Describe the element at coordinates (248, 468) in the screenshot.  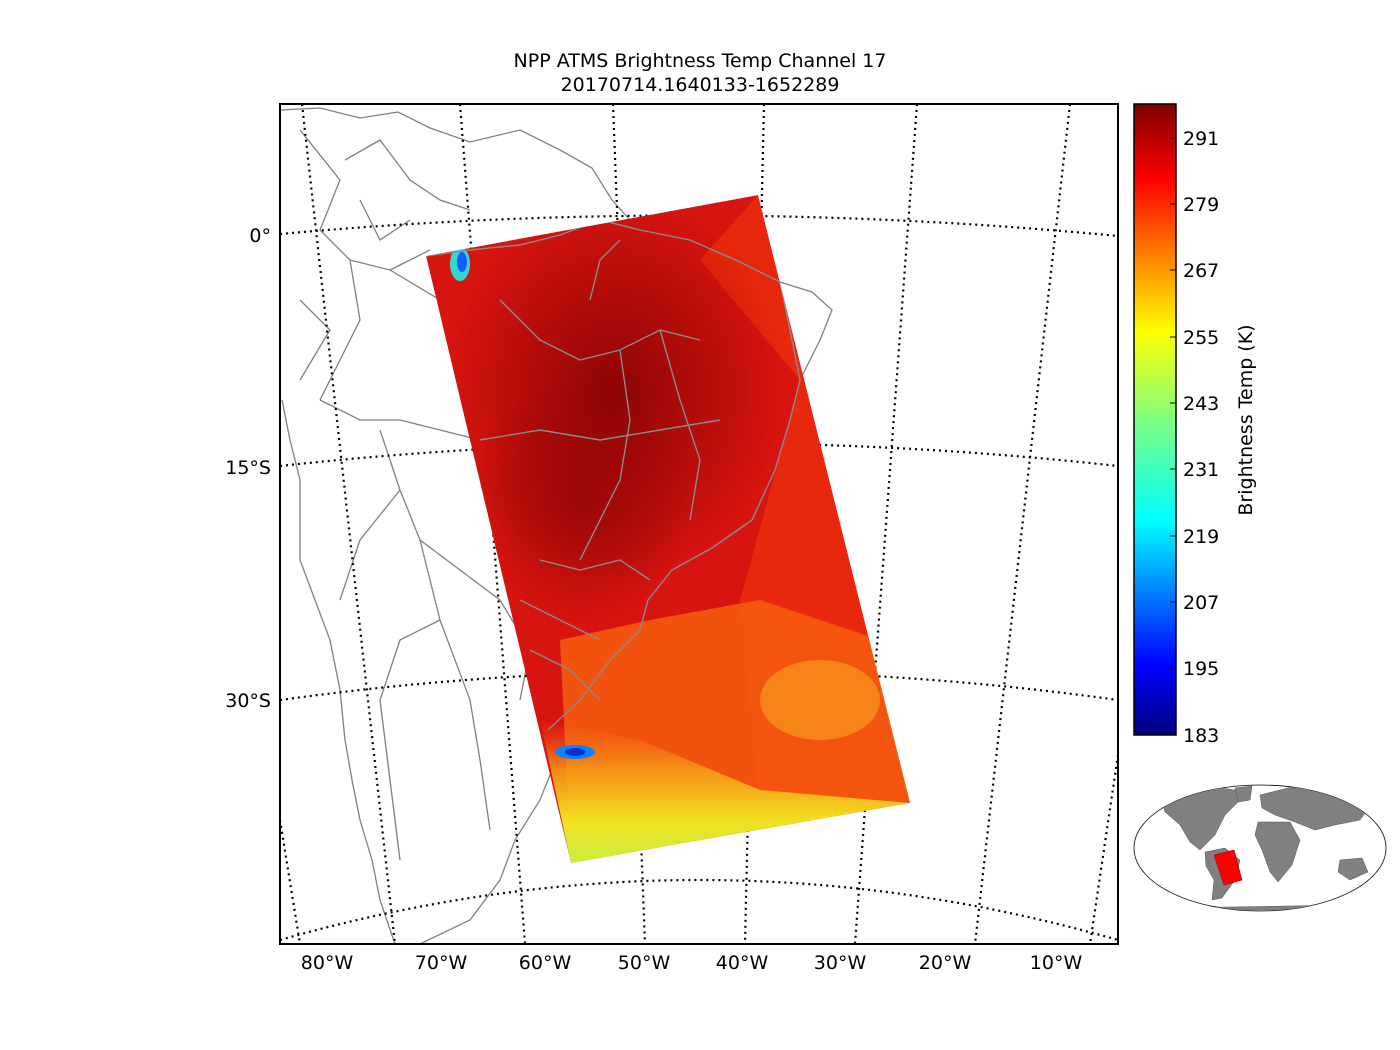
I see `lat-label-15s: 15°S` at that location.